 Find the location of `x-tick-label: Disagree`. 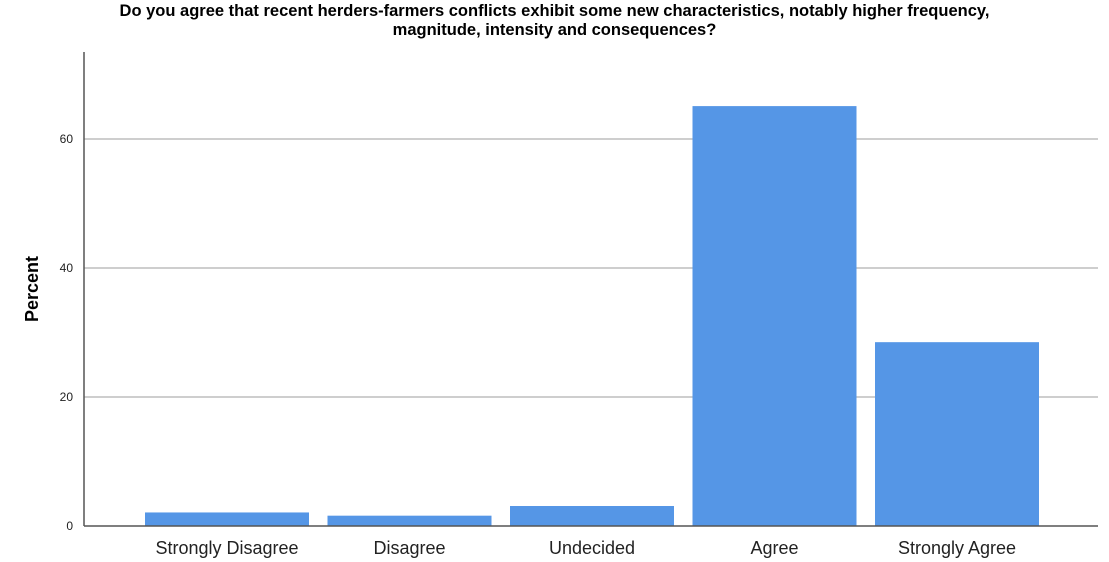

x-tick-label: Disagree is located at coordinates (409, 548).